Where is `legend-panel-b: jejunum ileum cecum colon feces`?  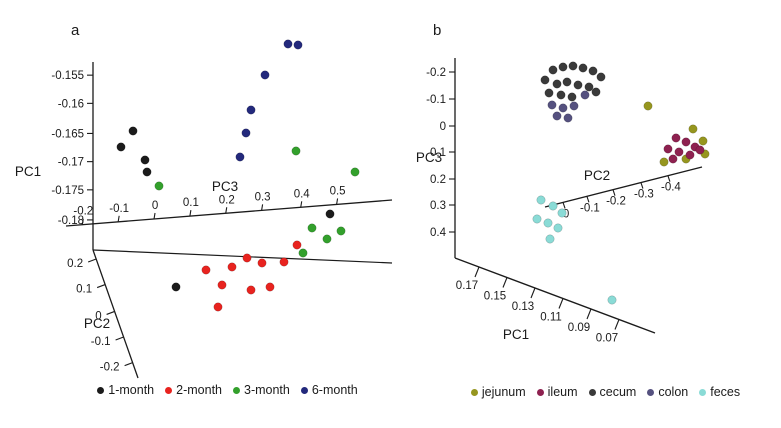 legend-panel-b: jejunum ileum cecum colon feces is located at coordinates (605, 392).